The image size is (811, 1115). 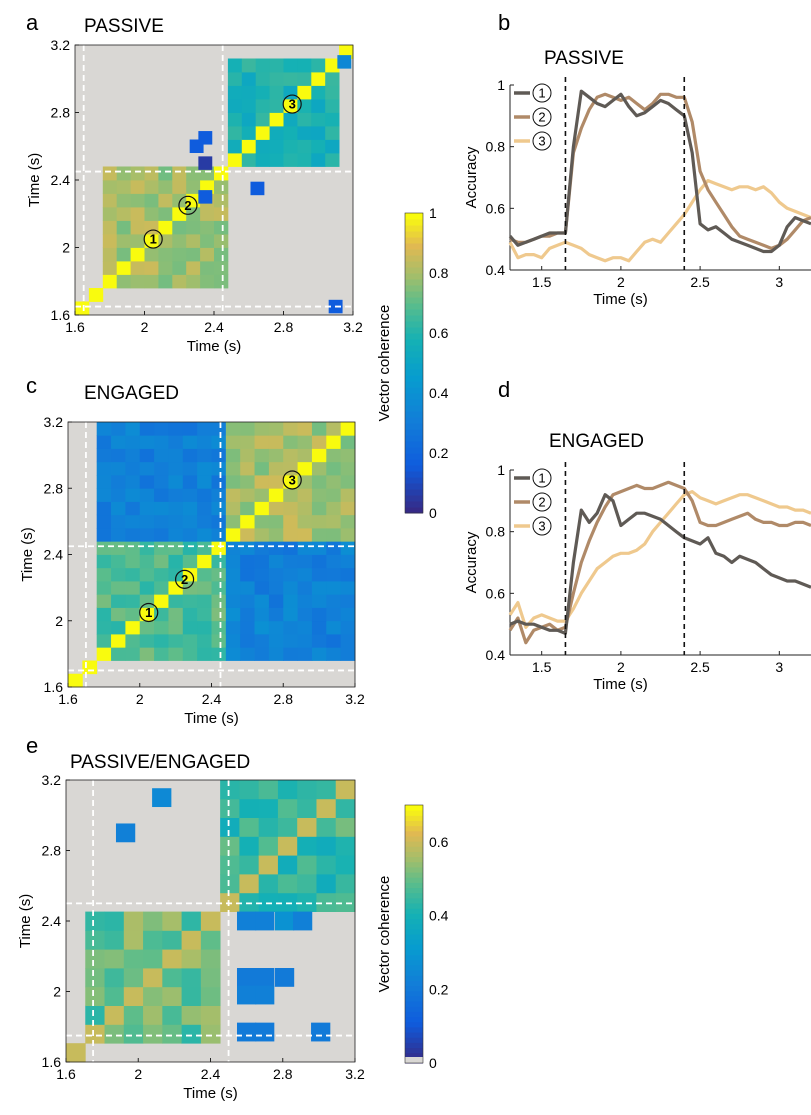 I want to click on legend-entry: 3, so click(x=541, y=141).